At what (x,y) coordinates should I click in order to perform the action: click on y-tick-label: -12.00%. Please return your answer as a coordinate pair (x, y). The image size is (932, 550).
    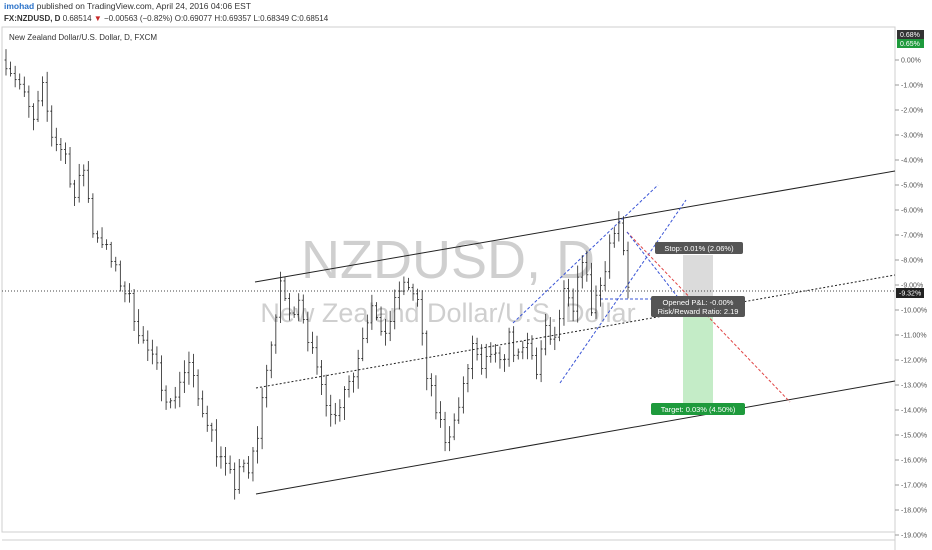
    Looking at the image, I should click on (914, 361).